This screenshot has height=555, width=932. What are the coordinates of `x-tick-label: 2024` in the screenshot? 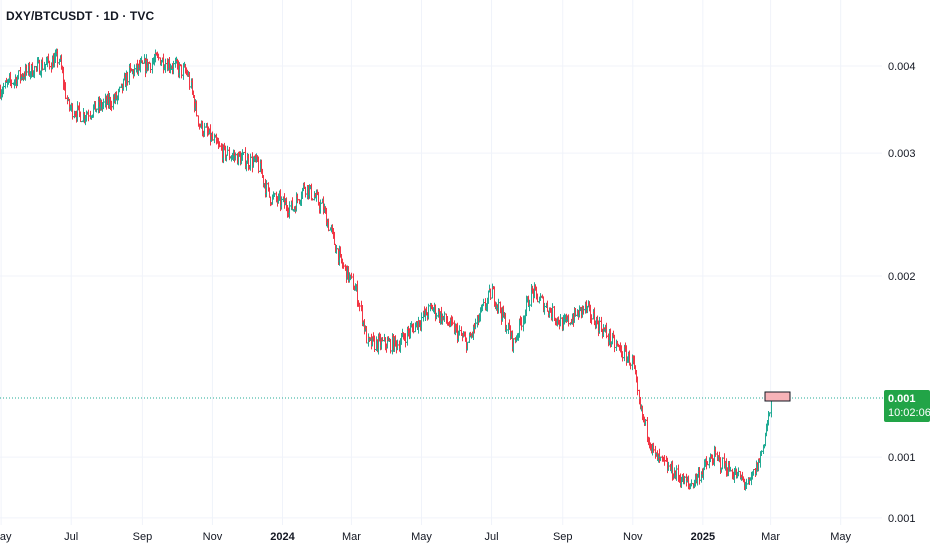 It's located at (282, 537).